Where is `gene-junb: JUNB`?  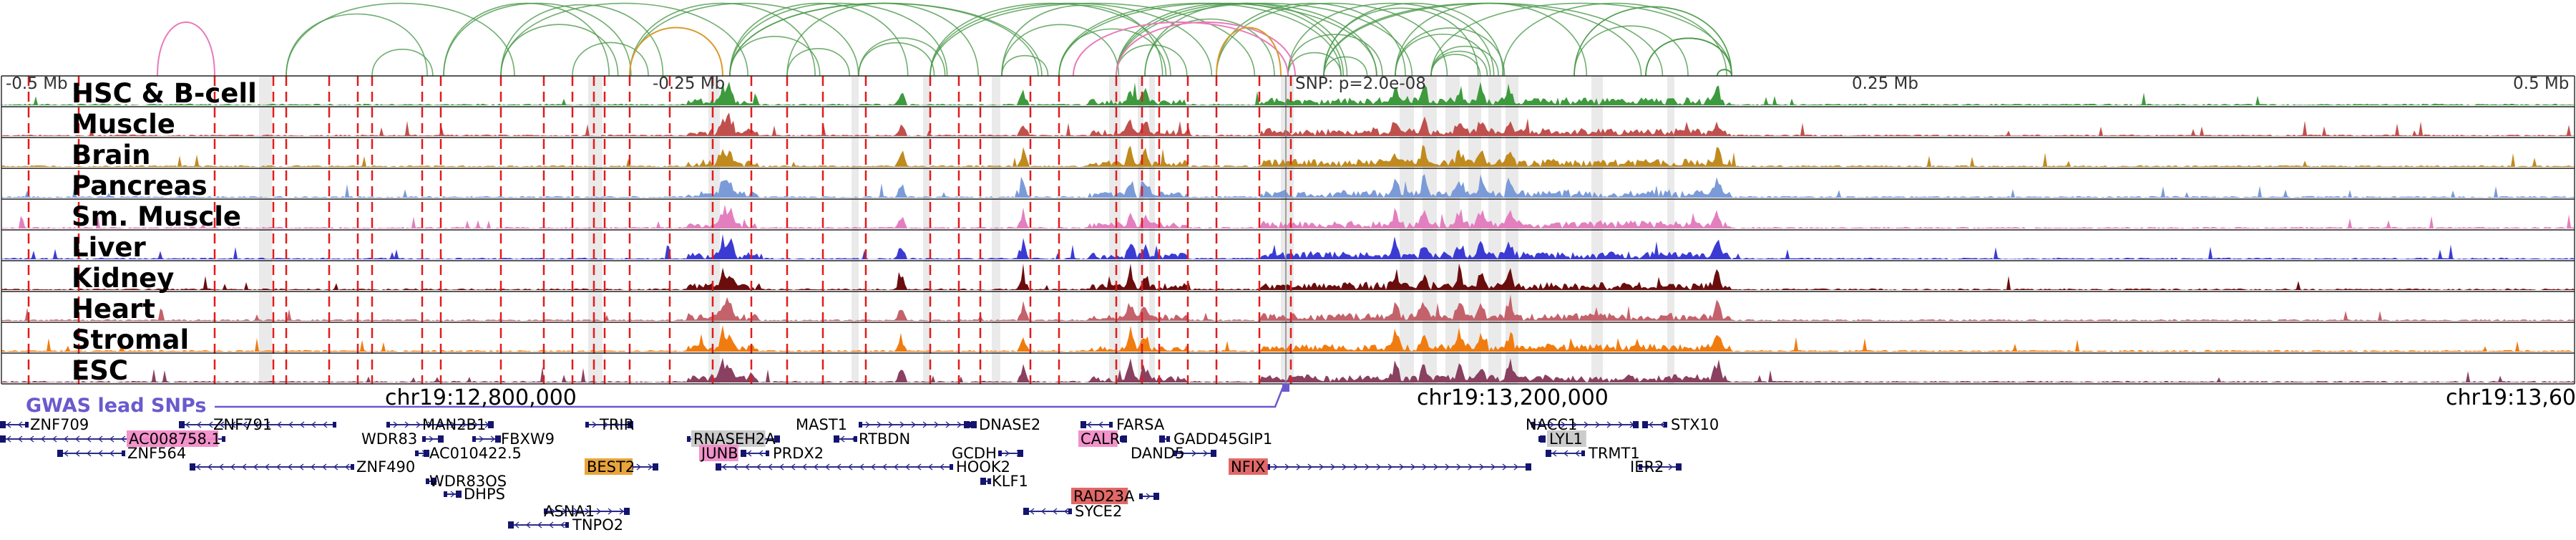 gene-junb: JUNB is located at coordinates (718, 453).